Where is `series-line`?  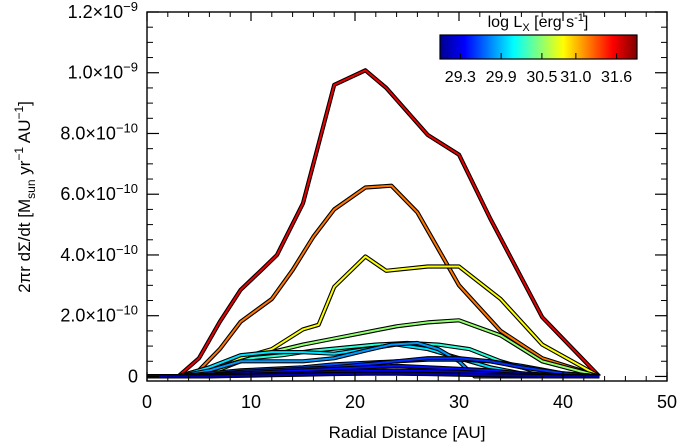 series-line is located at coordinates (373, 375).